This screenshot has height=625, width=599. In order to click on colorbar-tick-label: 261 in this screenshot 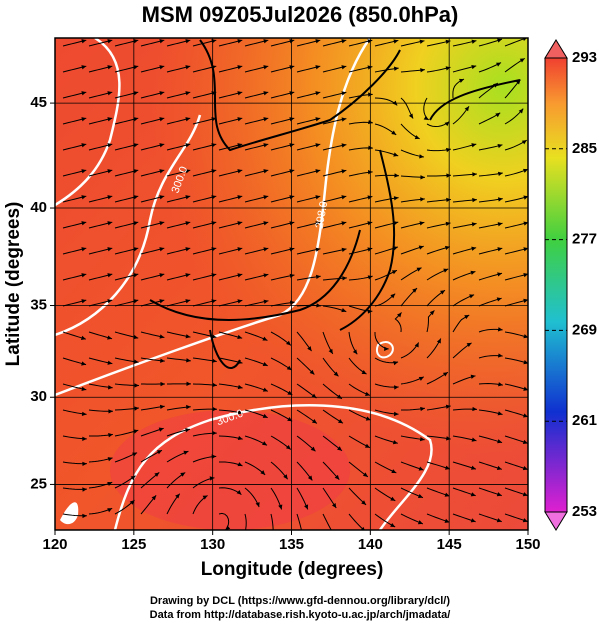, I will do `click(584, 420)`.